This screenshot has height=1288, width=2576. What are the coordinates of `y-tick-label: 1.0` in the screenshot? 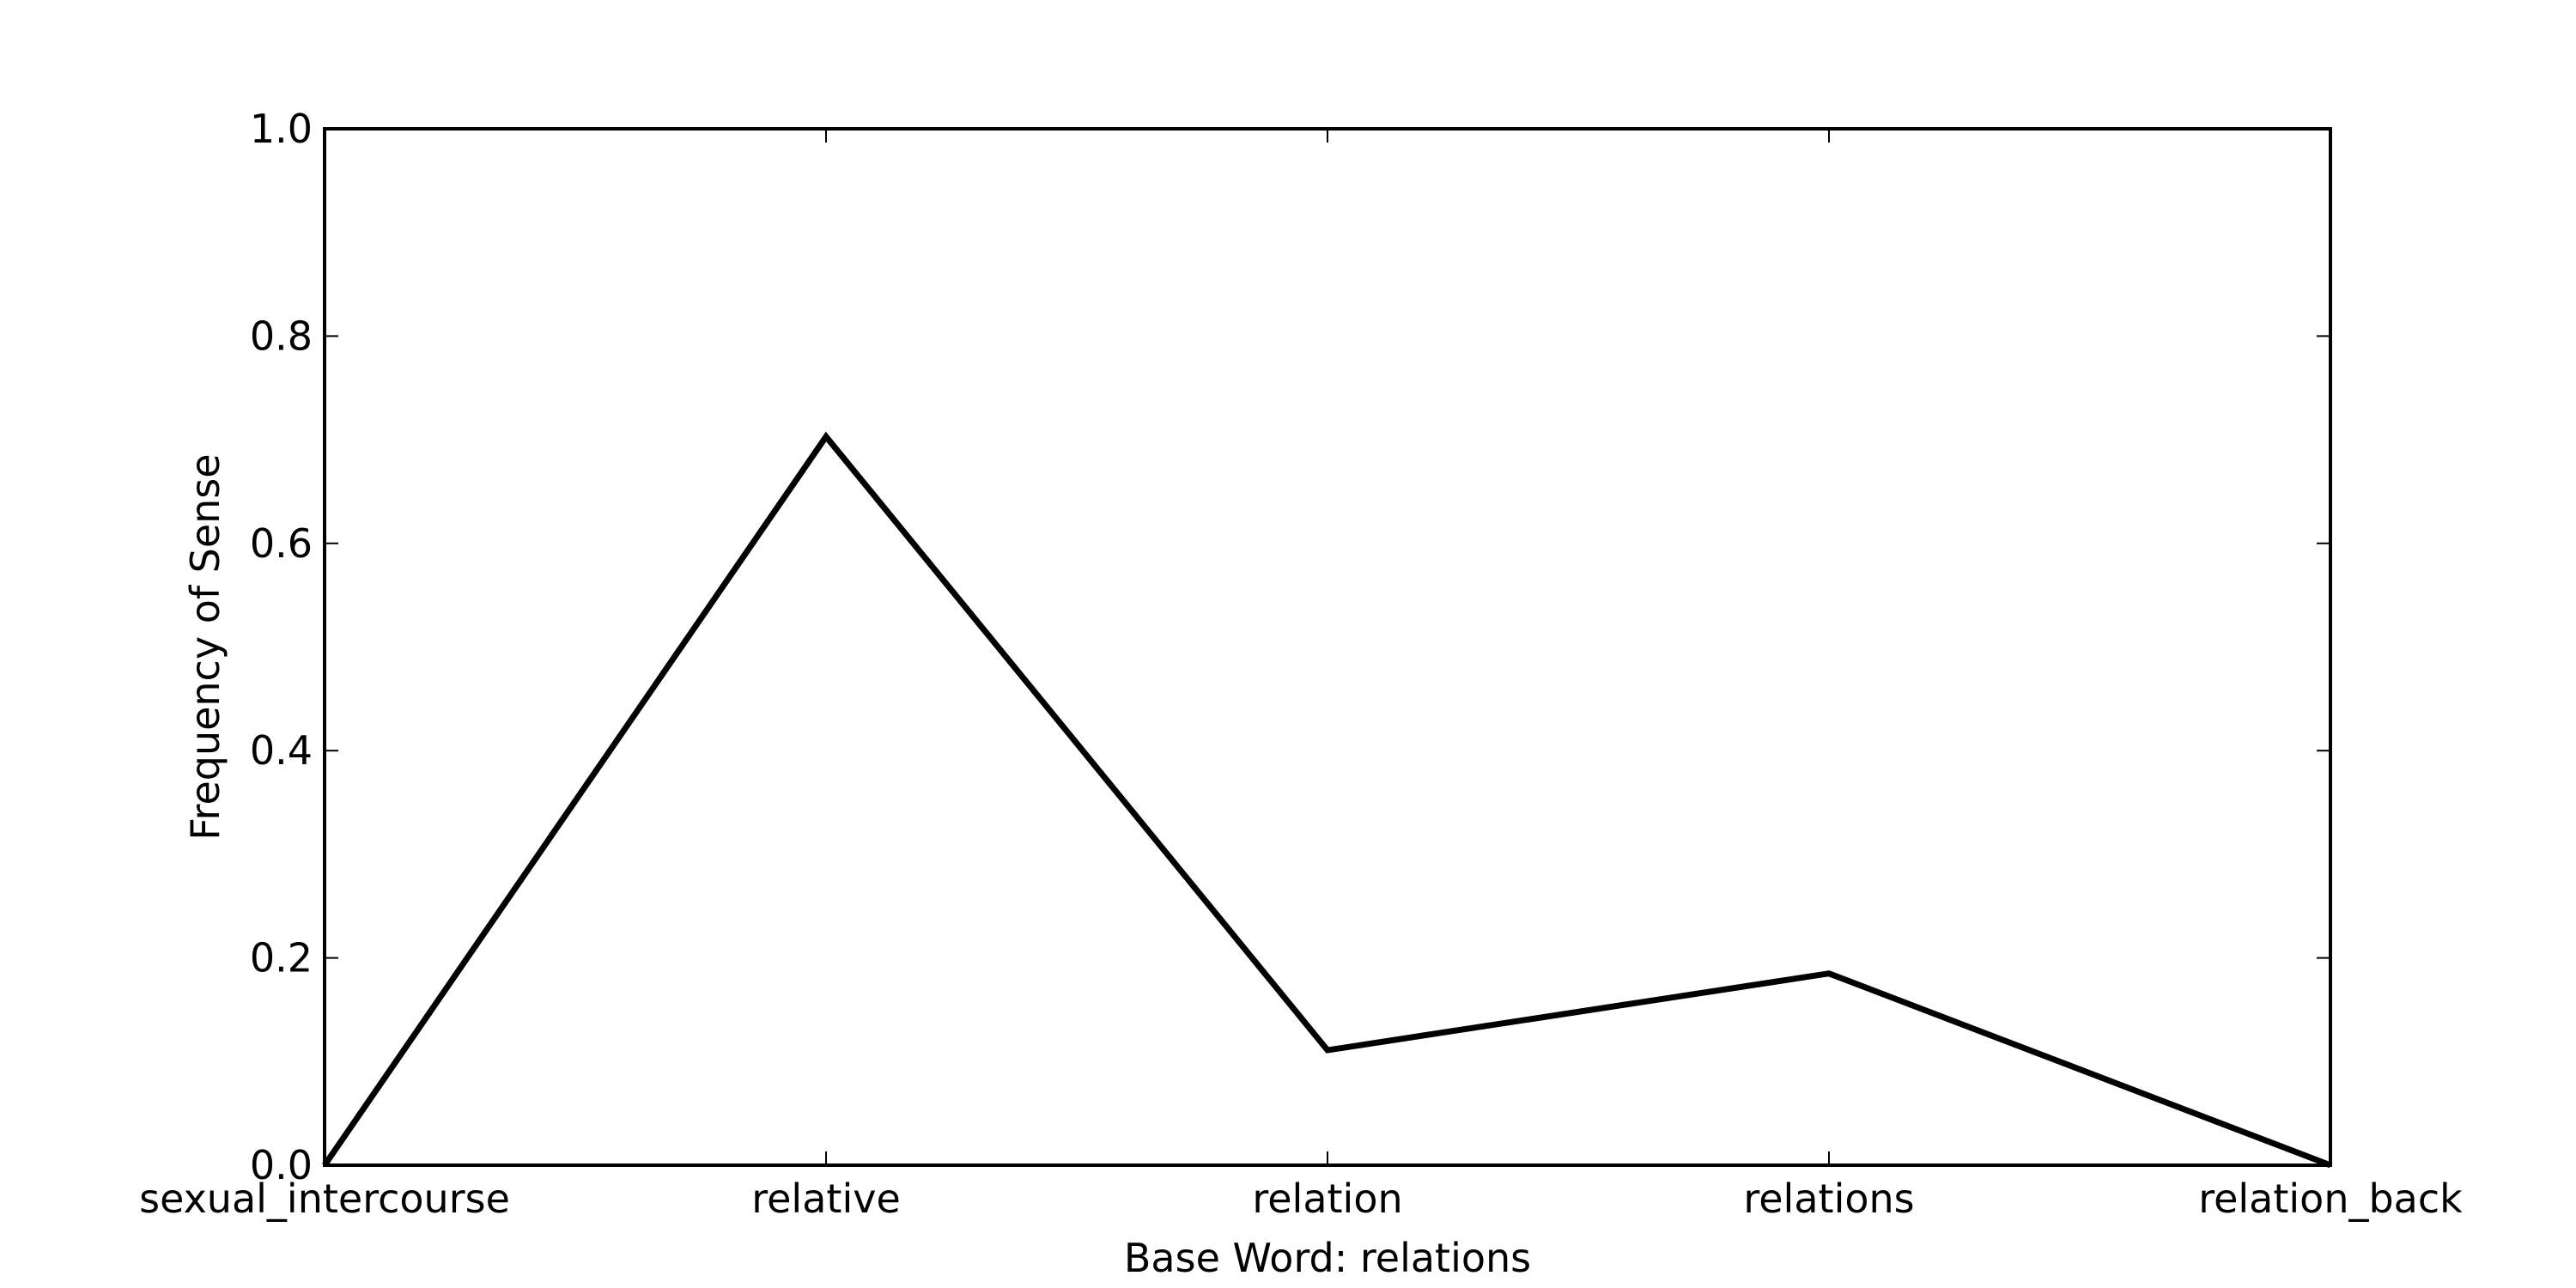 It's located at (281, 129).